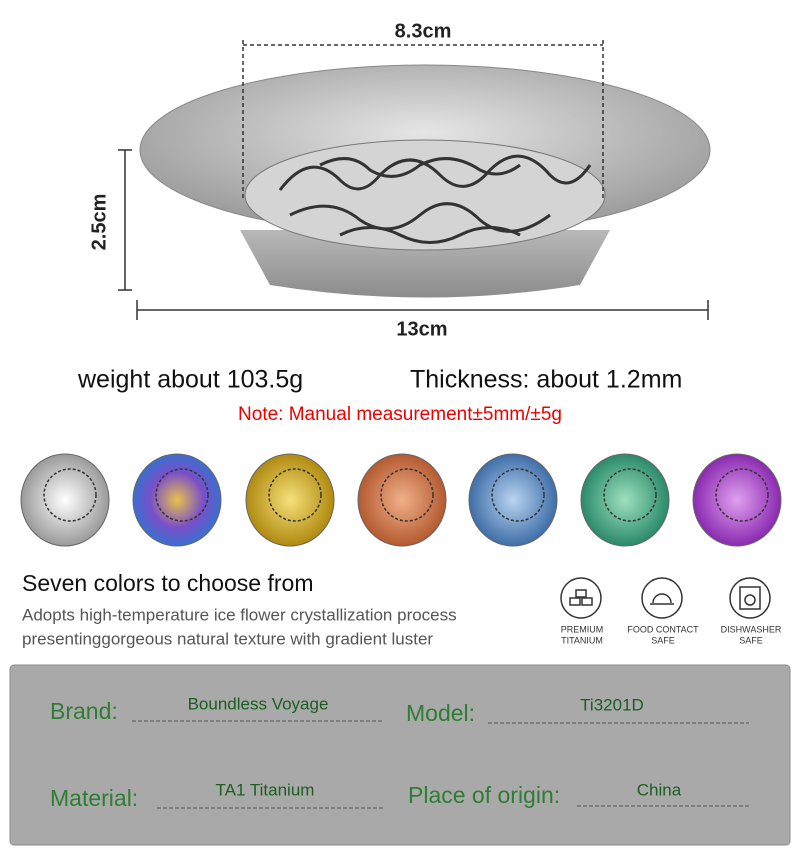 The height and width of the screenshot is (850, 800). I want to click on field-label: Model:, so click(440, 713).